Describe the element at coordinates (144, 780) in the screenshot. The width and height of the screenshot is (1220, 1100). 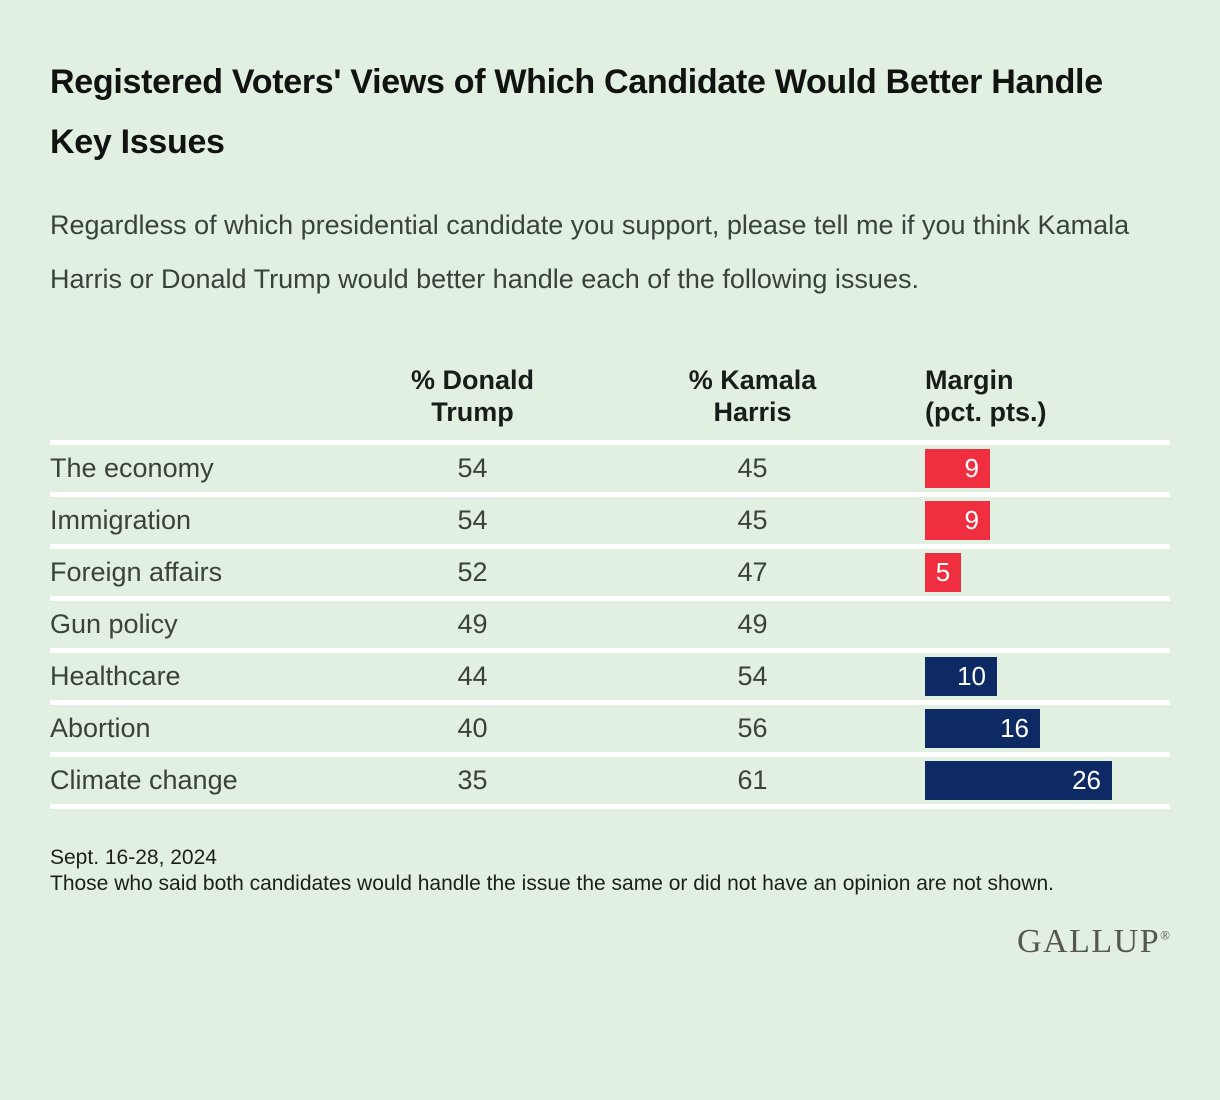
I see `issue-label: Climate change` at that location.